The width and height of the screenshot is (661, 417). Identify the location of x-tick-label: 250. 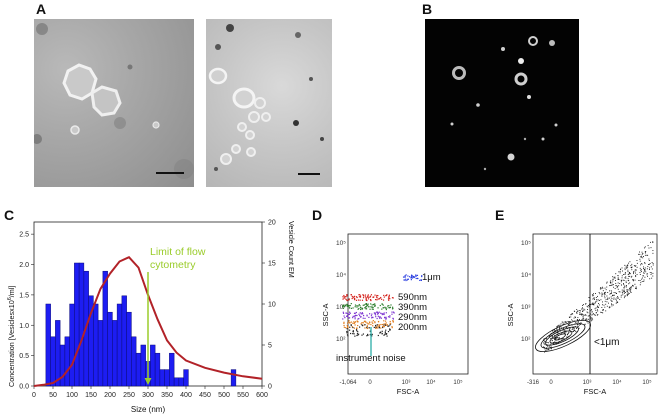
(129, 395).